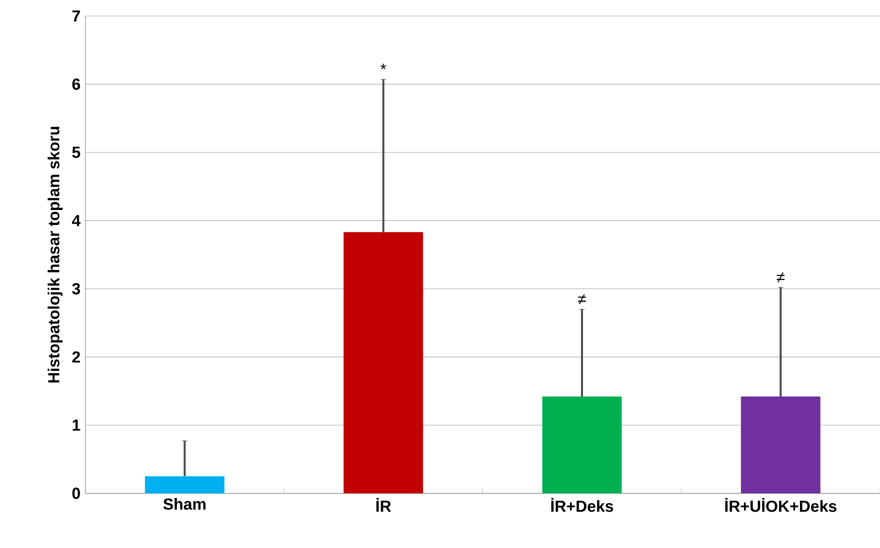 The height and width of the screenshot is (548, 880). What do you see at coordinates (76, 493) in the screenshot?
I see `y-tick-label: 0` at bounding box center [76, 493].